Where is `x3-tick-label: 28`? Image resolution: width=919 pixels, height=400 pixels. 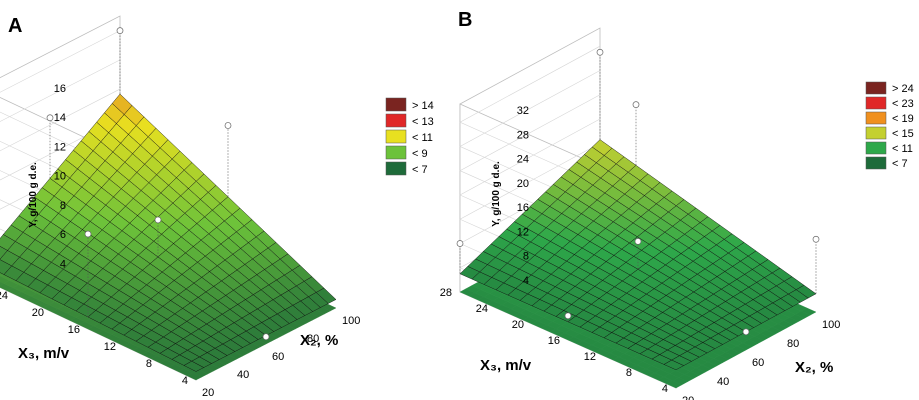 x3-tick-label: 28 is located at coordinates (446, 293).